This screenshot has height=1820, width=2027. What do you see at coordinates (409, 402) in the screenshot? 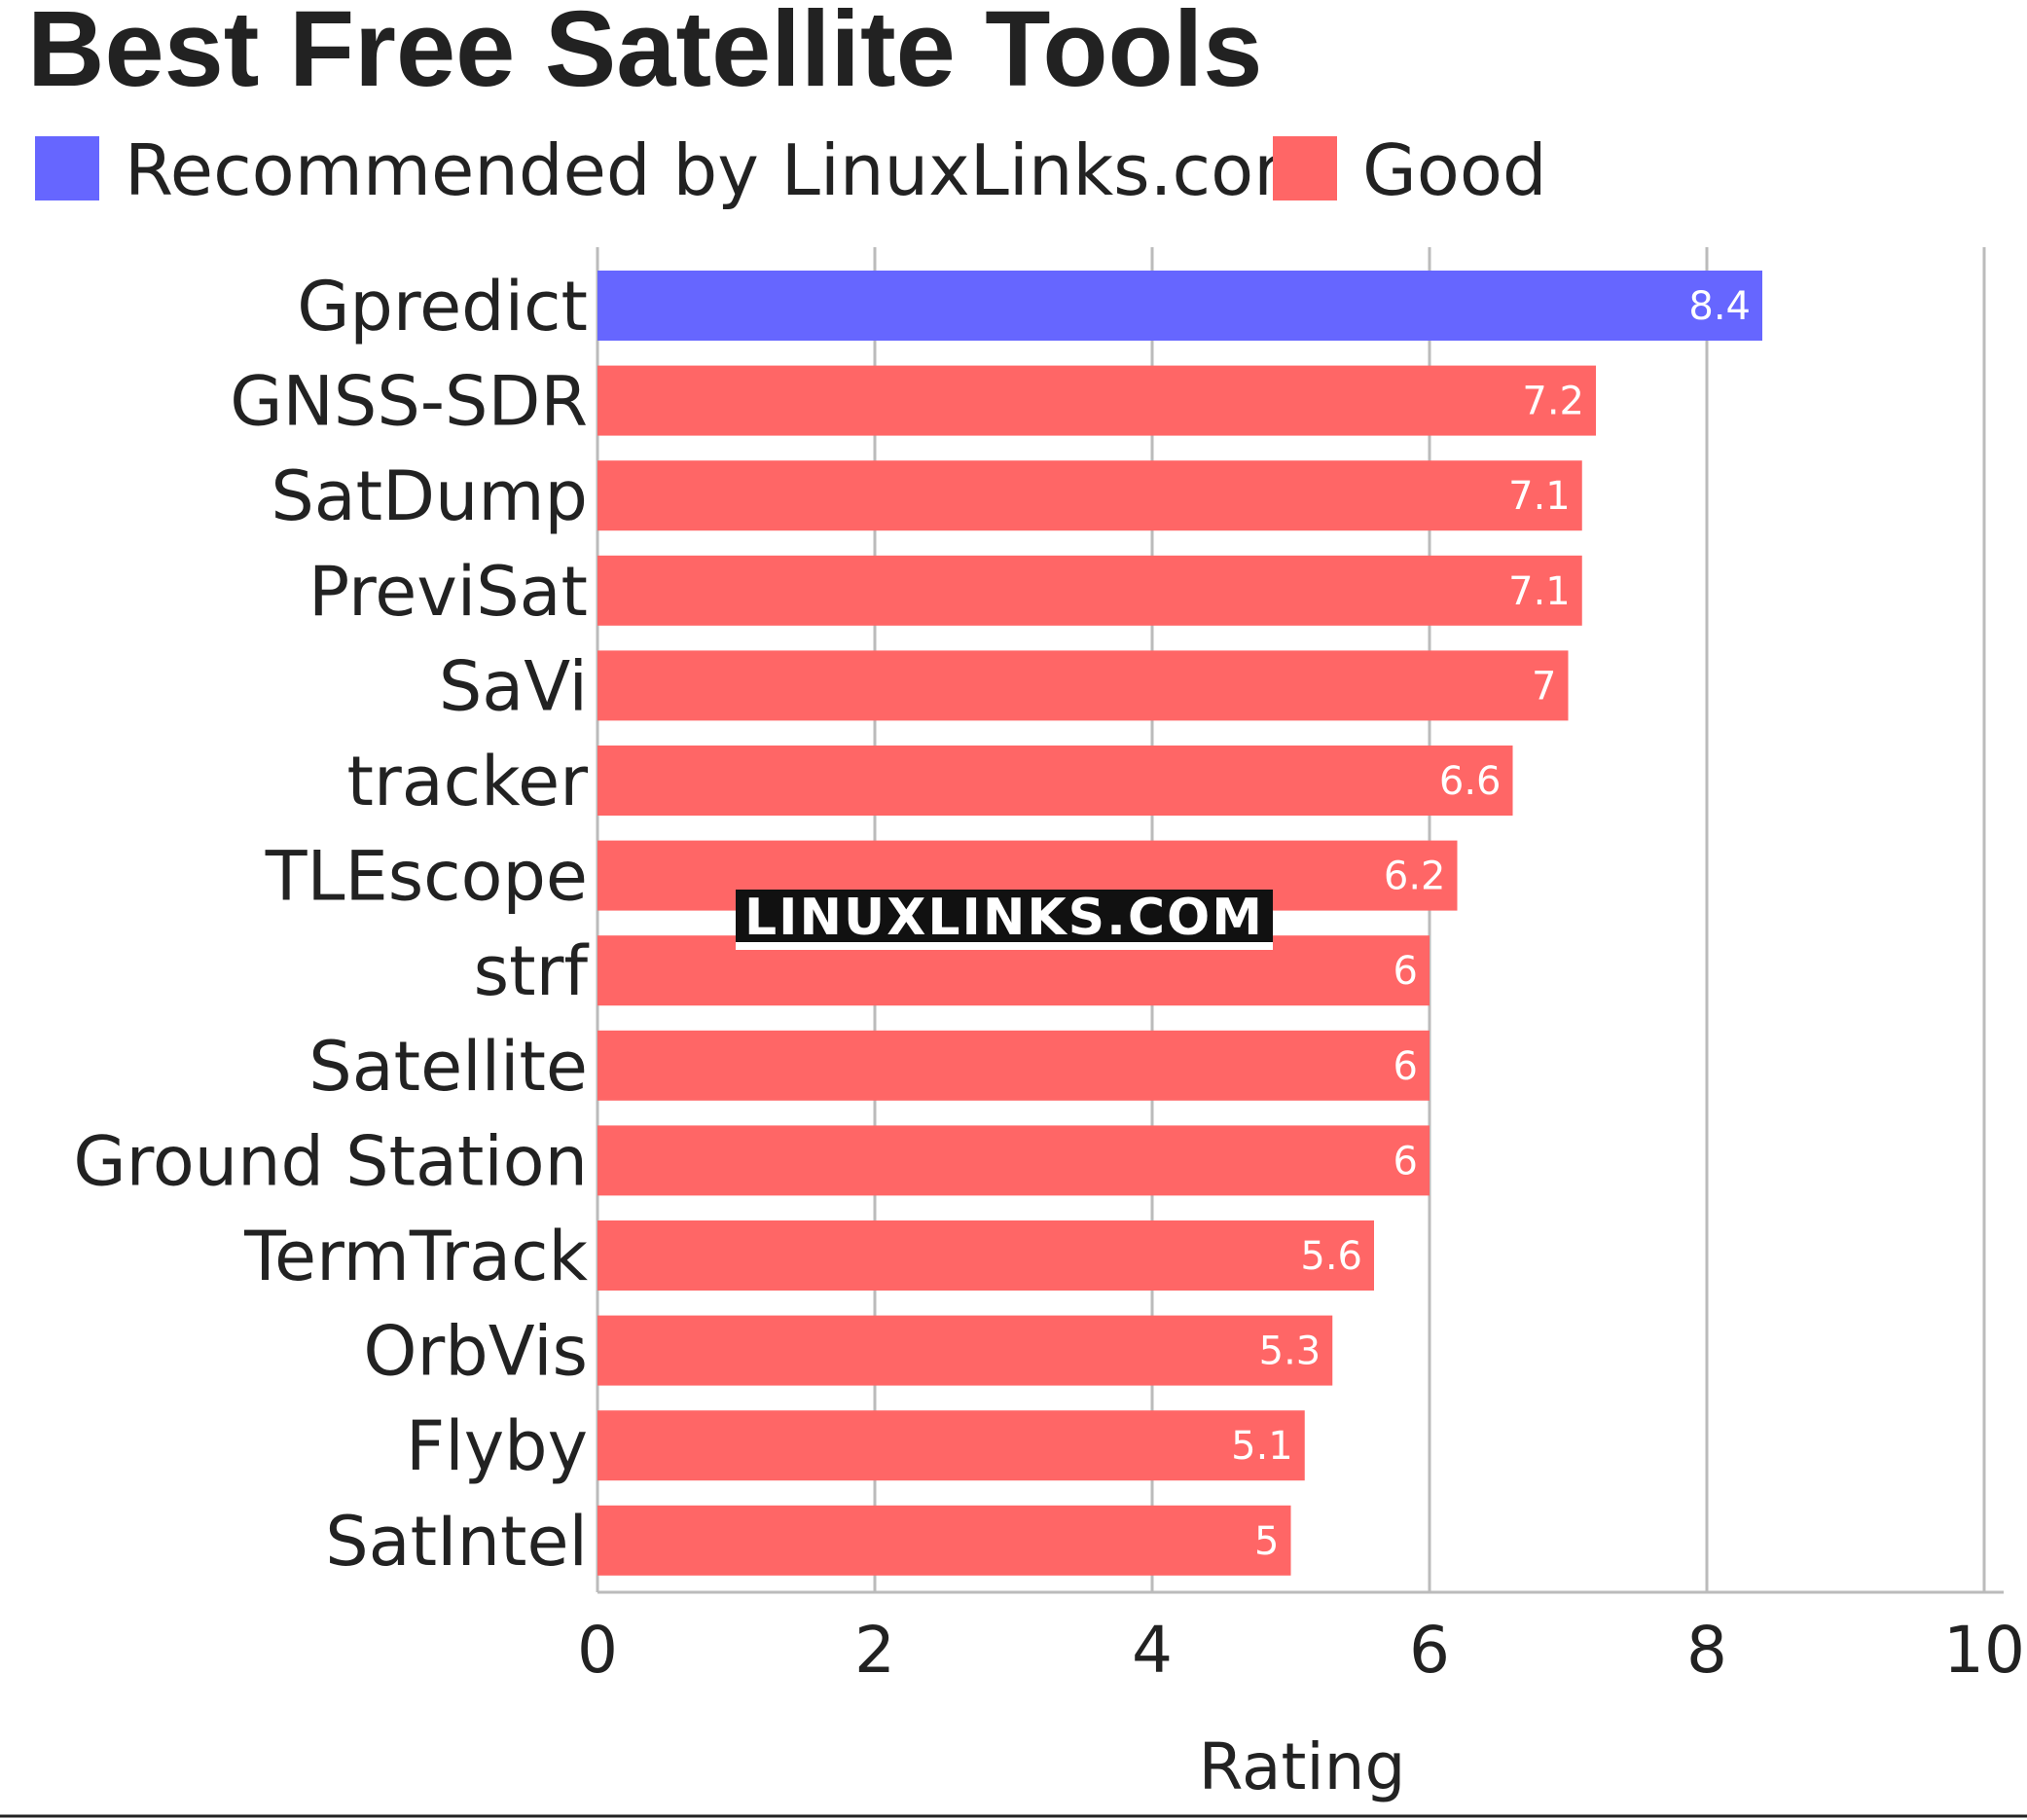
I see `category-label-1: GNSS-SDR` at bounding box center [409, 402].